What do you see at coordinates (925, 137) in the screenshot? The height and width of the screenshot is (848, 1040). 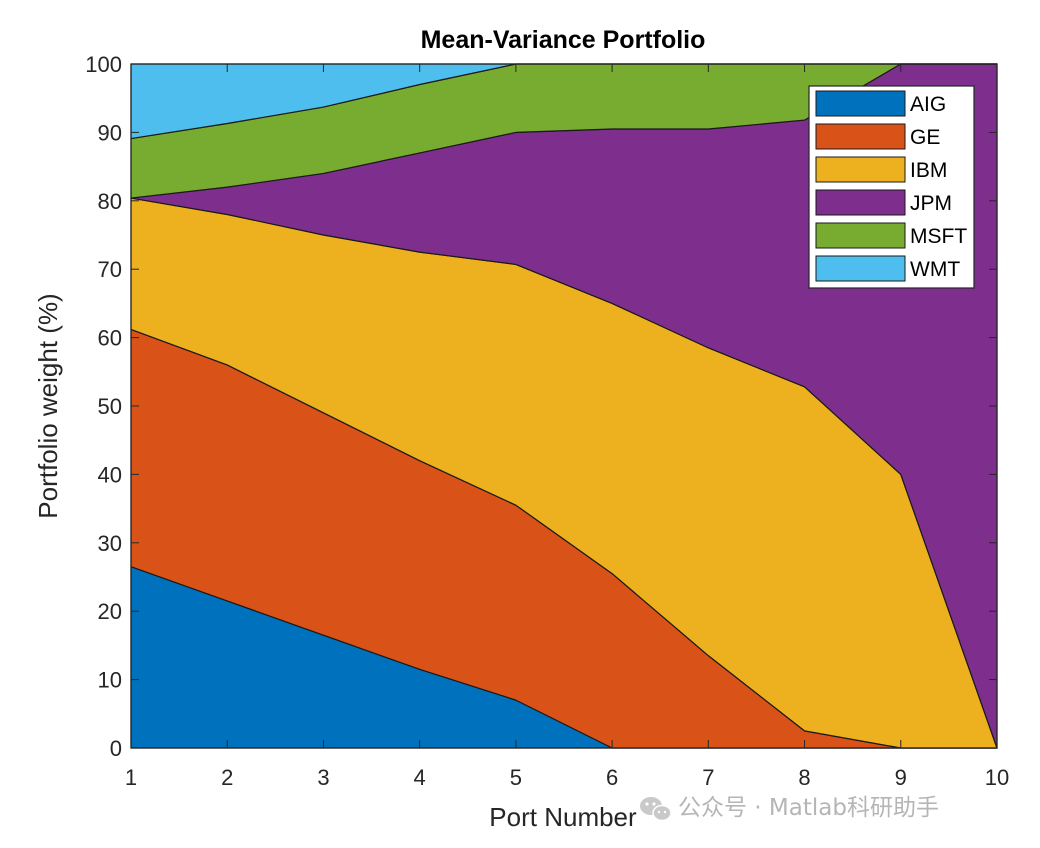 I see `legend-label-ge: GE` at bounding box center [925, 137].